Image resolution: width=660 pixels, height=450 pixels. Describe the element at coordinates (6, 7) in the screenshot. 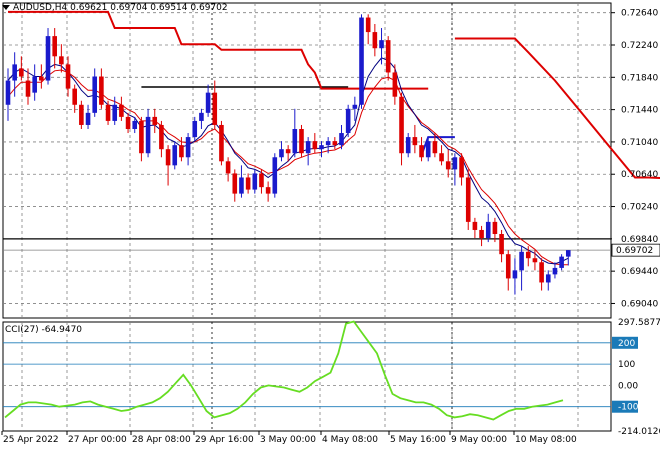

I see `chevron-down-icon` at that location.